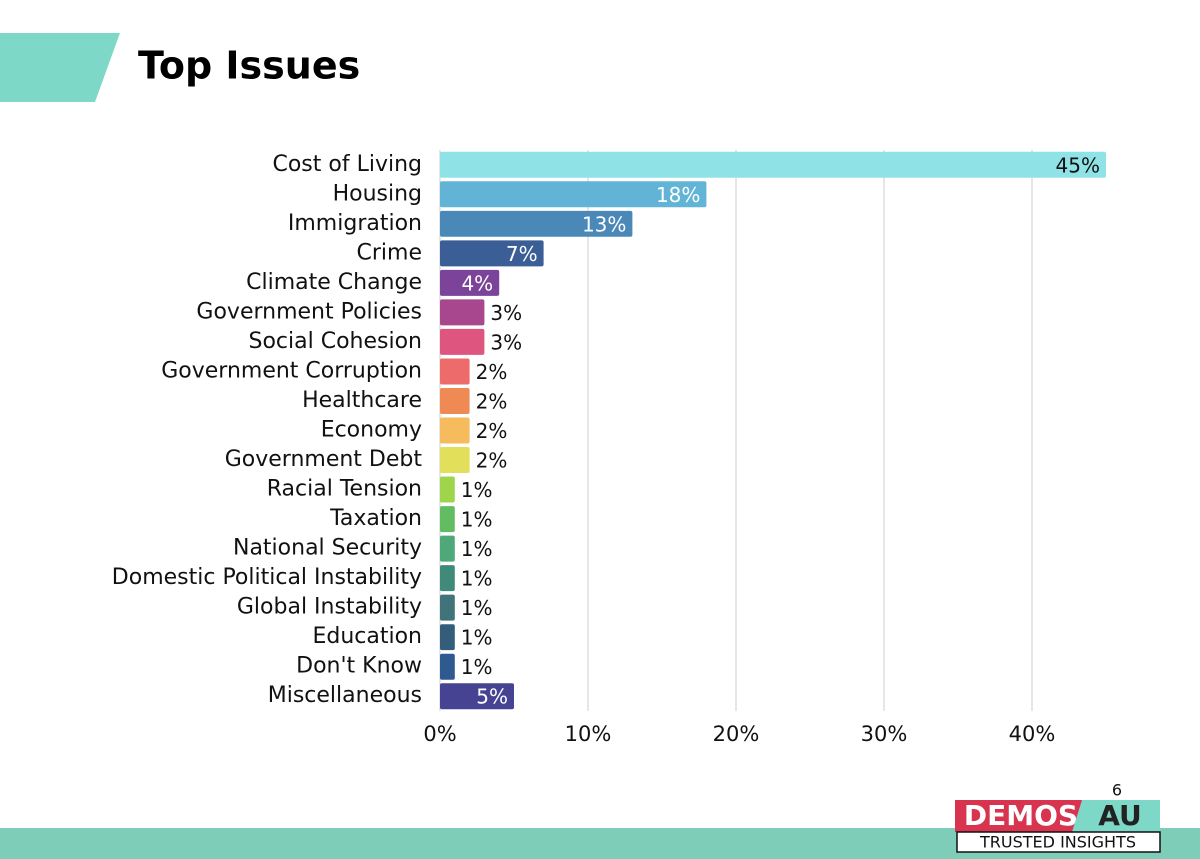  Describe the element at coordinates (329, 607) in the screenshot. I see `category-label: Global Instability` at that location.